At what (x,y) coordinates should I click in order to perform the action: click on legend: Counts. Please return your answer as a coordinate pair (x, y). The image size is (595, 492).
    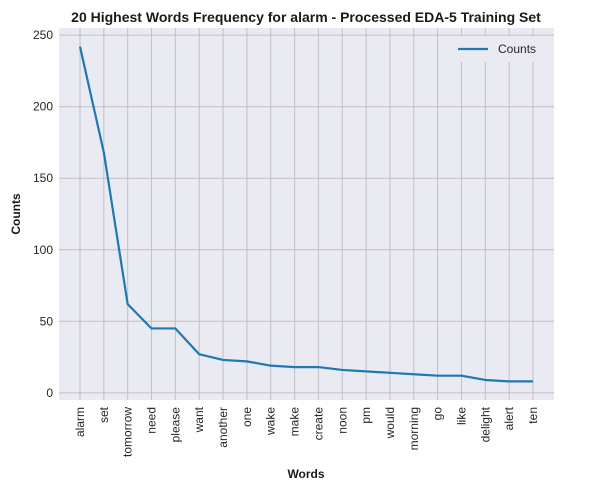
    Looking at the image, I should click on (499, 49).